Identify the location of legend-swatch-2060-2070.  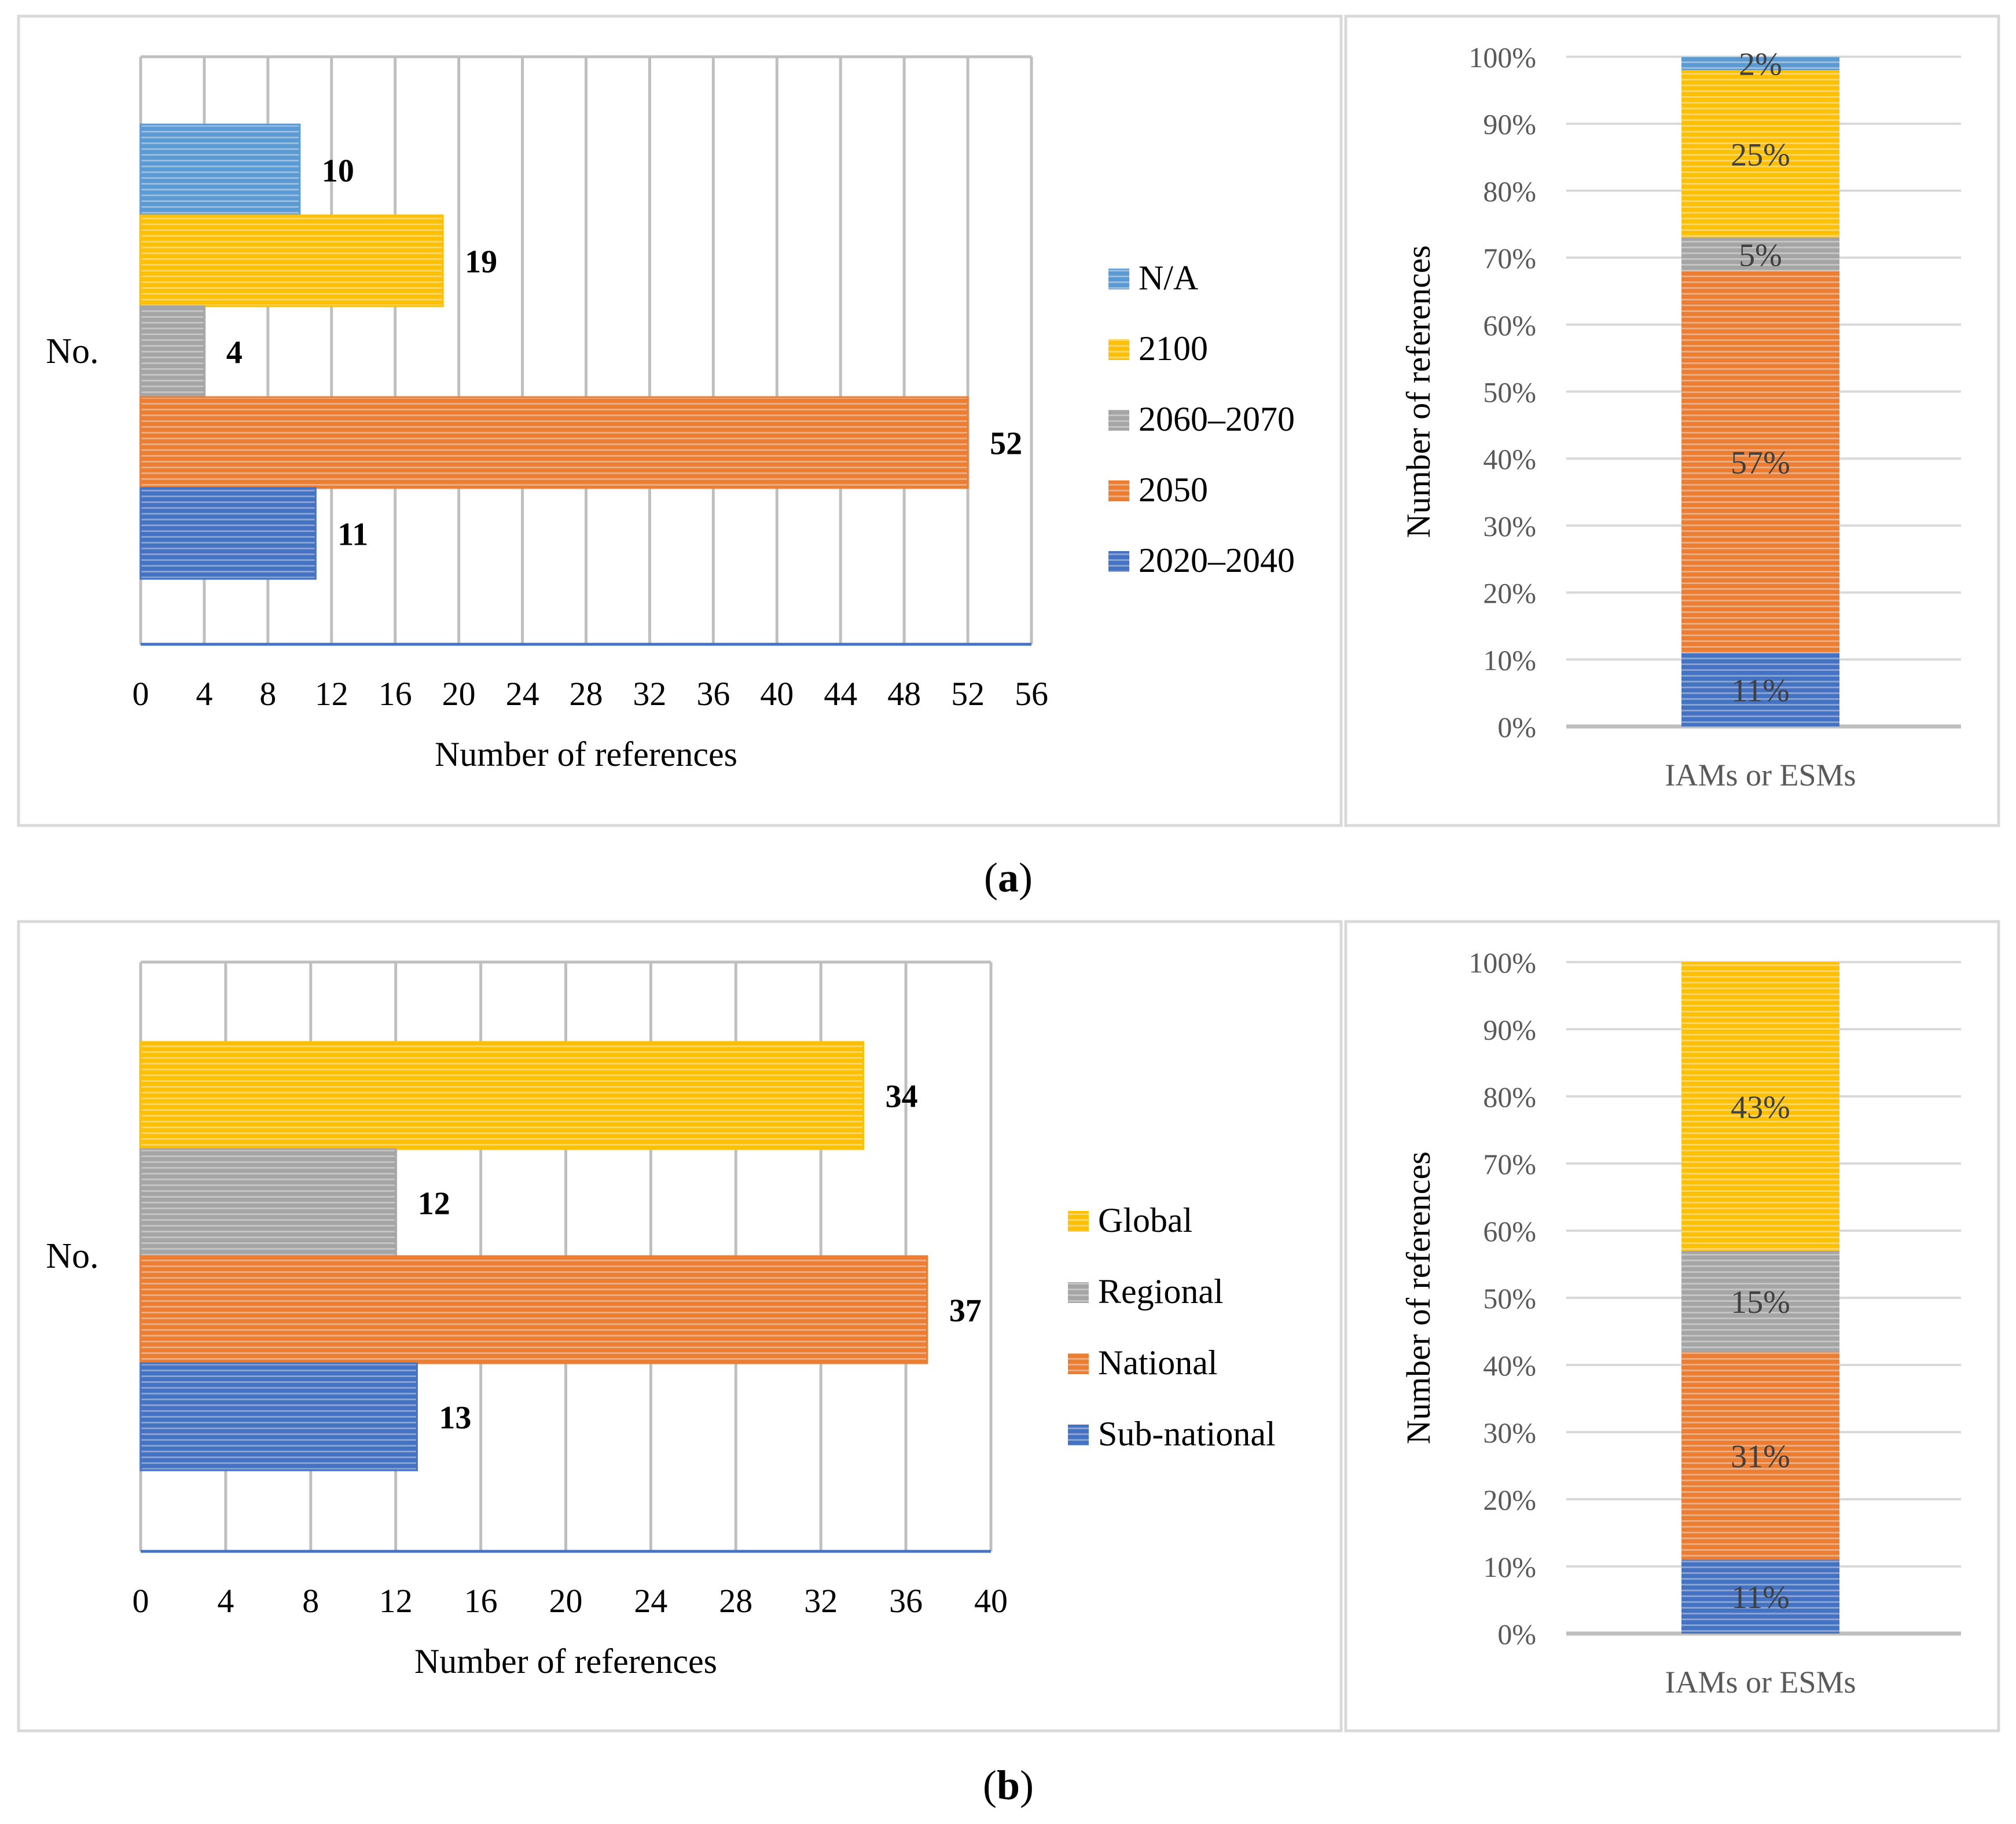
(1118, 420).